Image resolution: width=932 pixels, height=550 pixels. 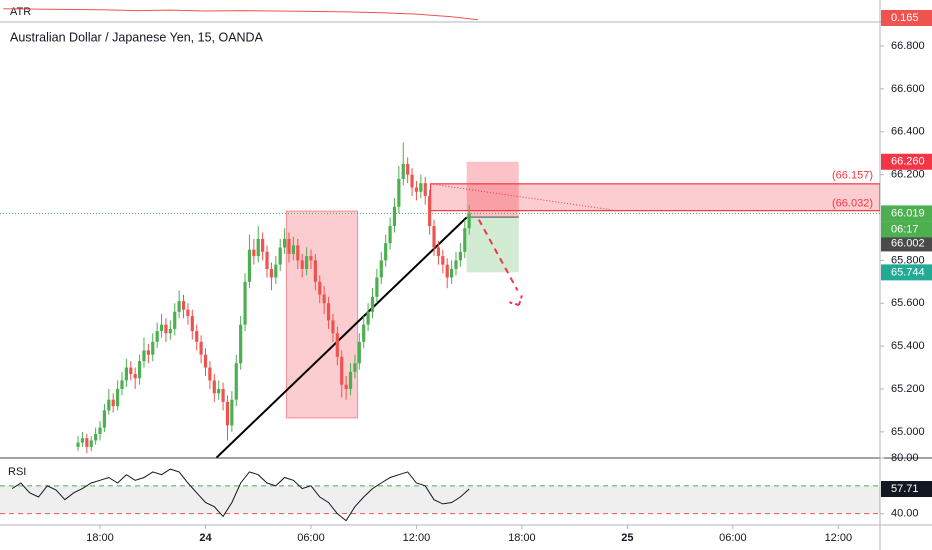 I want to click on x-tick-label: 12:00, so click(x=417, y=538).